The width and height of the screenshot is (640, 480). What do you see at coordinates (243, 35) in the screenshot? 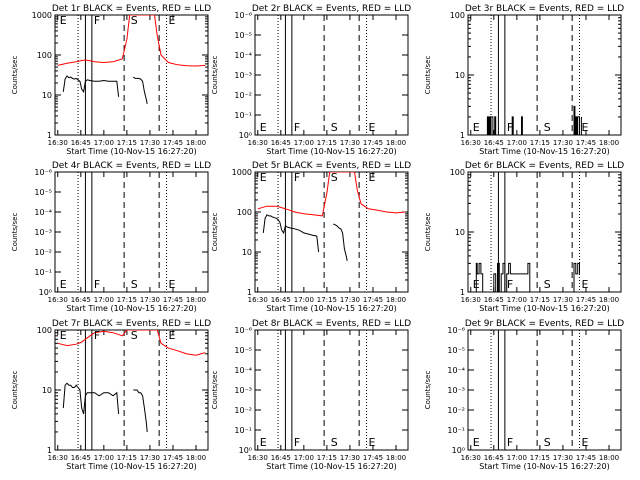
I see `y-tick-label: 10⁻⁵` at bounding box center [243, 35].